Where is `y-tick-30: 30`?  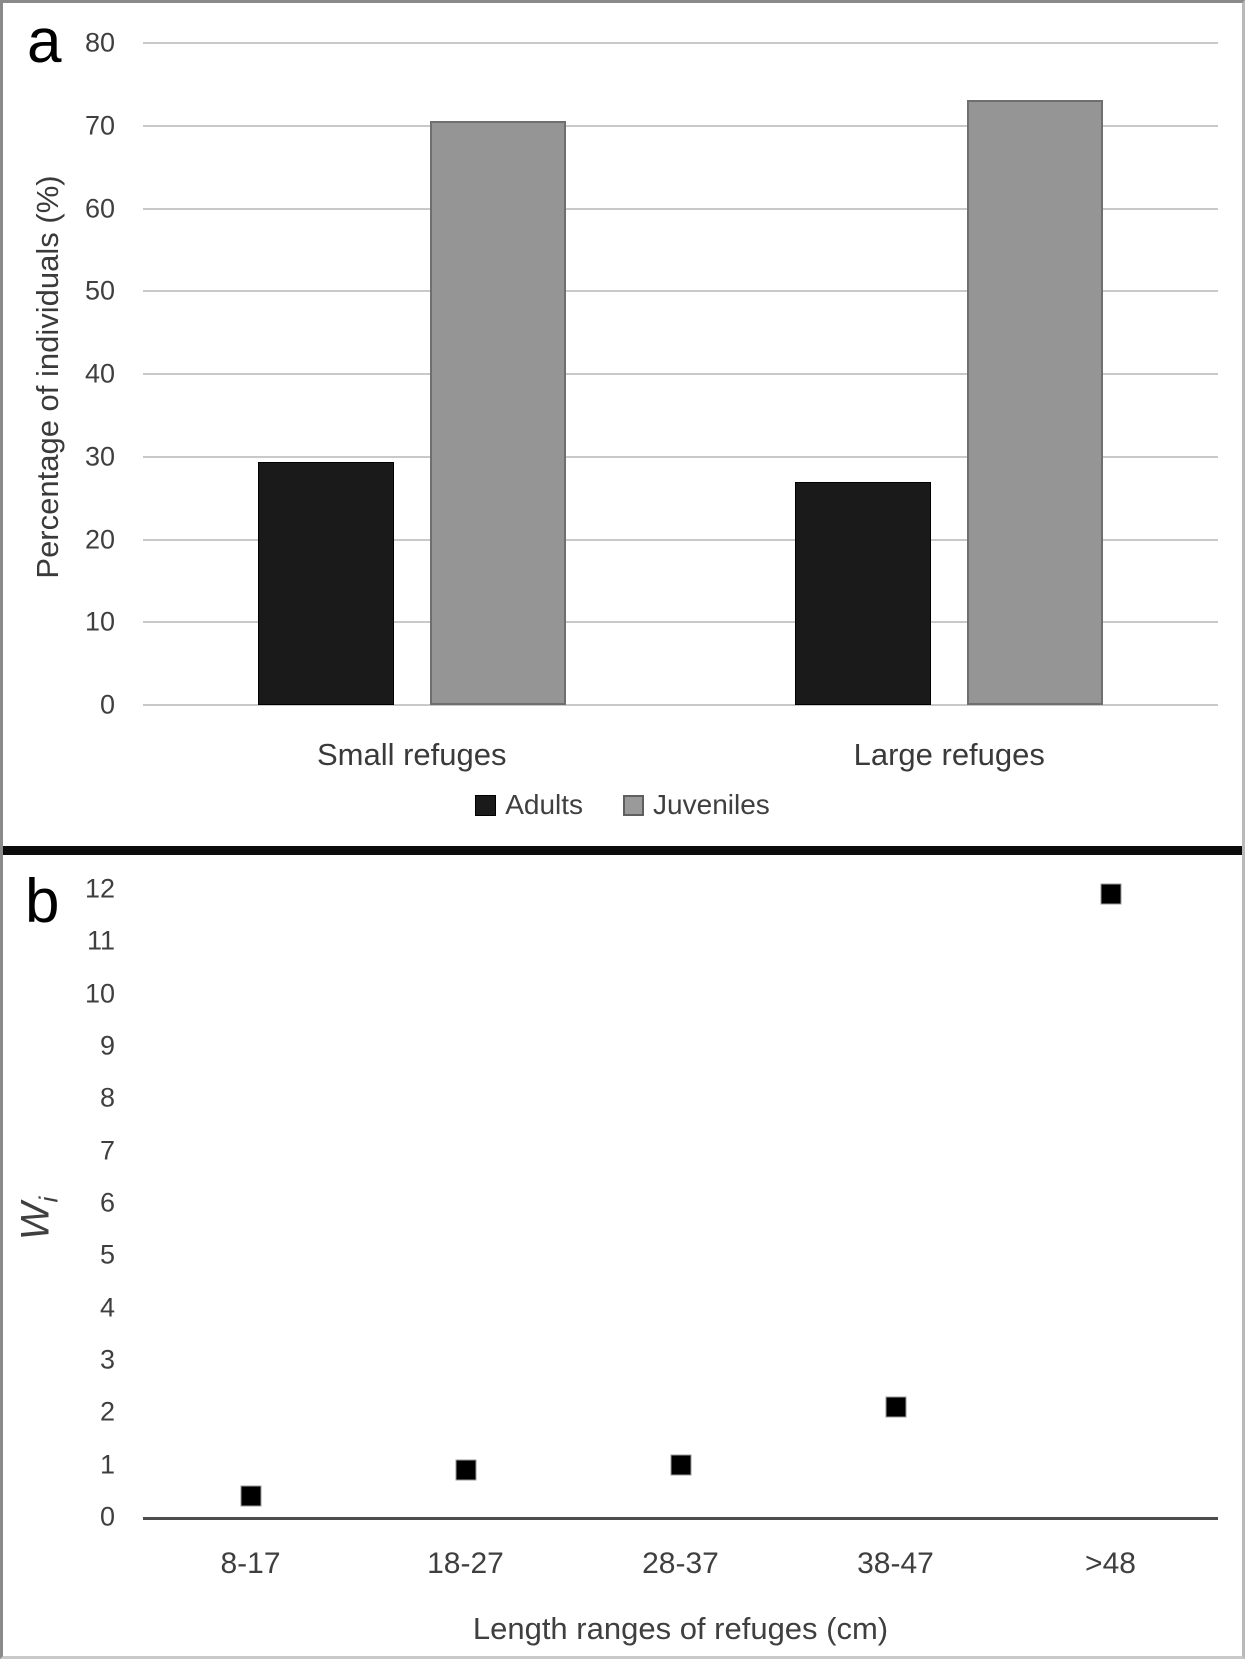
y-tick-30: 30 is located at coordinates (99, 456).